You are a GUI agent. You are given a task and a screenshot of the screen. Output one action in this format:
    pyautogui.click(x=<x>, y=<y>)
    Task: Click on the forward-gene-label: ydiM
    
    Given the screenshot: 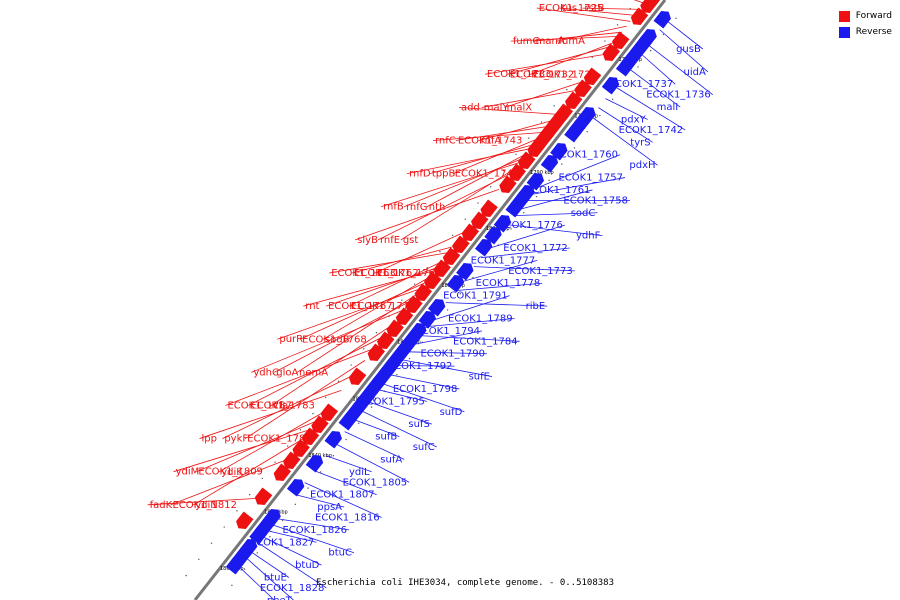 What is the action you would take?
    pyautogui.click(x=188, y=472)
    